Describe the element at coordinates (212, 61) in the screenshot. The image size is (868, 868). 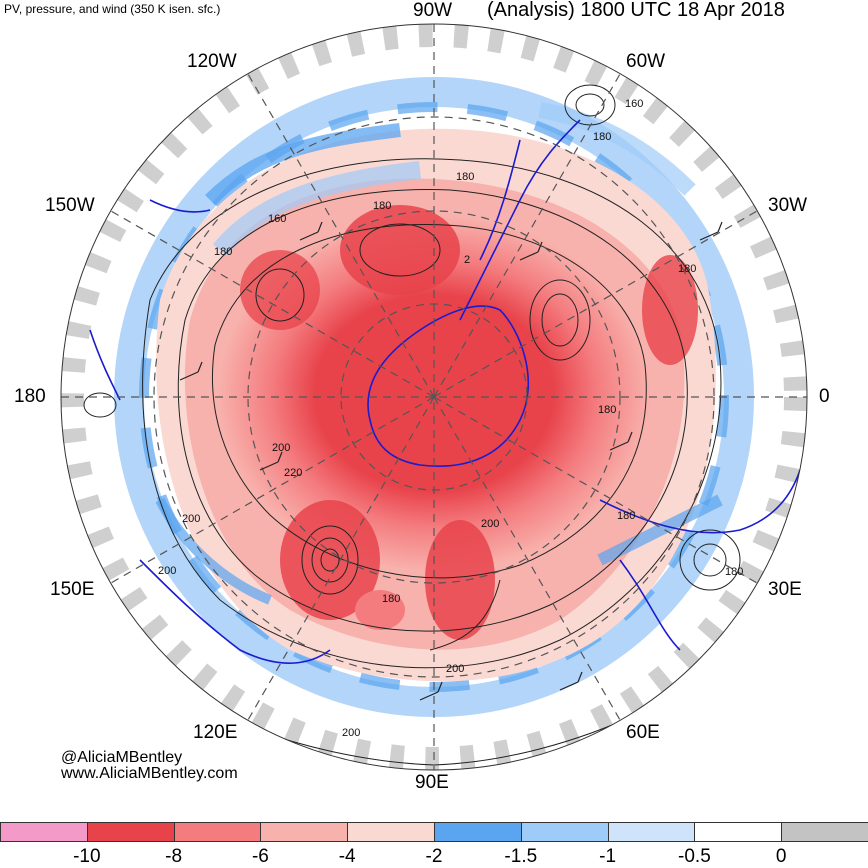
I see `lon-label-120w: 120W` at that location.